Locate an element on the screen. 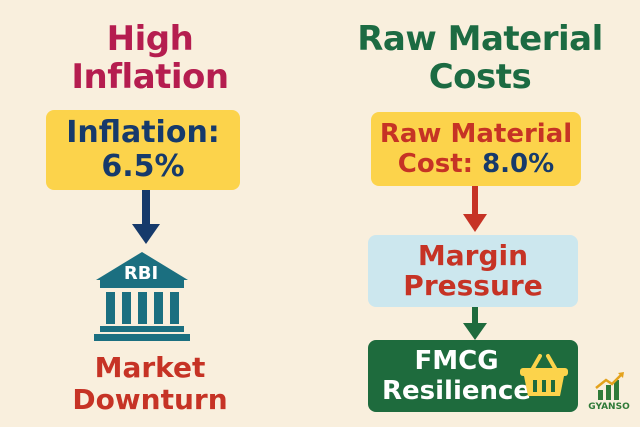 The width and height of the screenshot is (640, 427). left-title-line2: Inflation is located at coordinates (150, 77).